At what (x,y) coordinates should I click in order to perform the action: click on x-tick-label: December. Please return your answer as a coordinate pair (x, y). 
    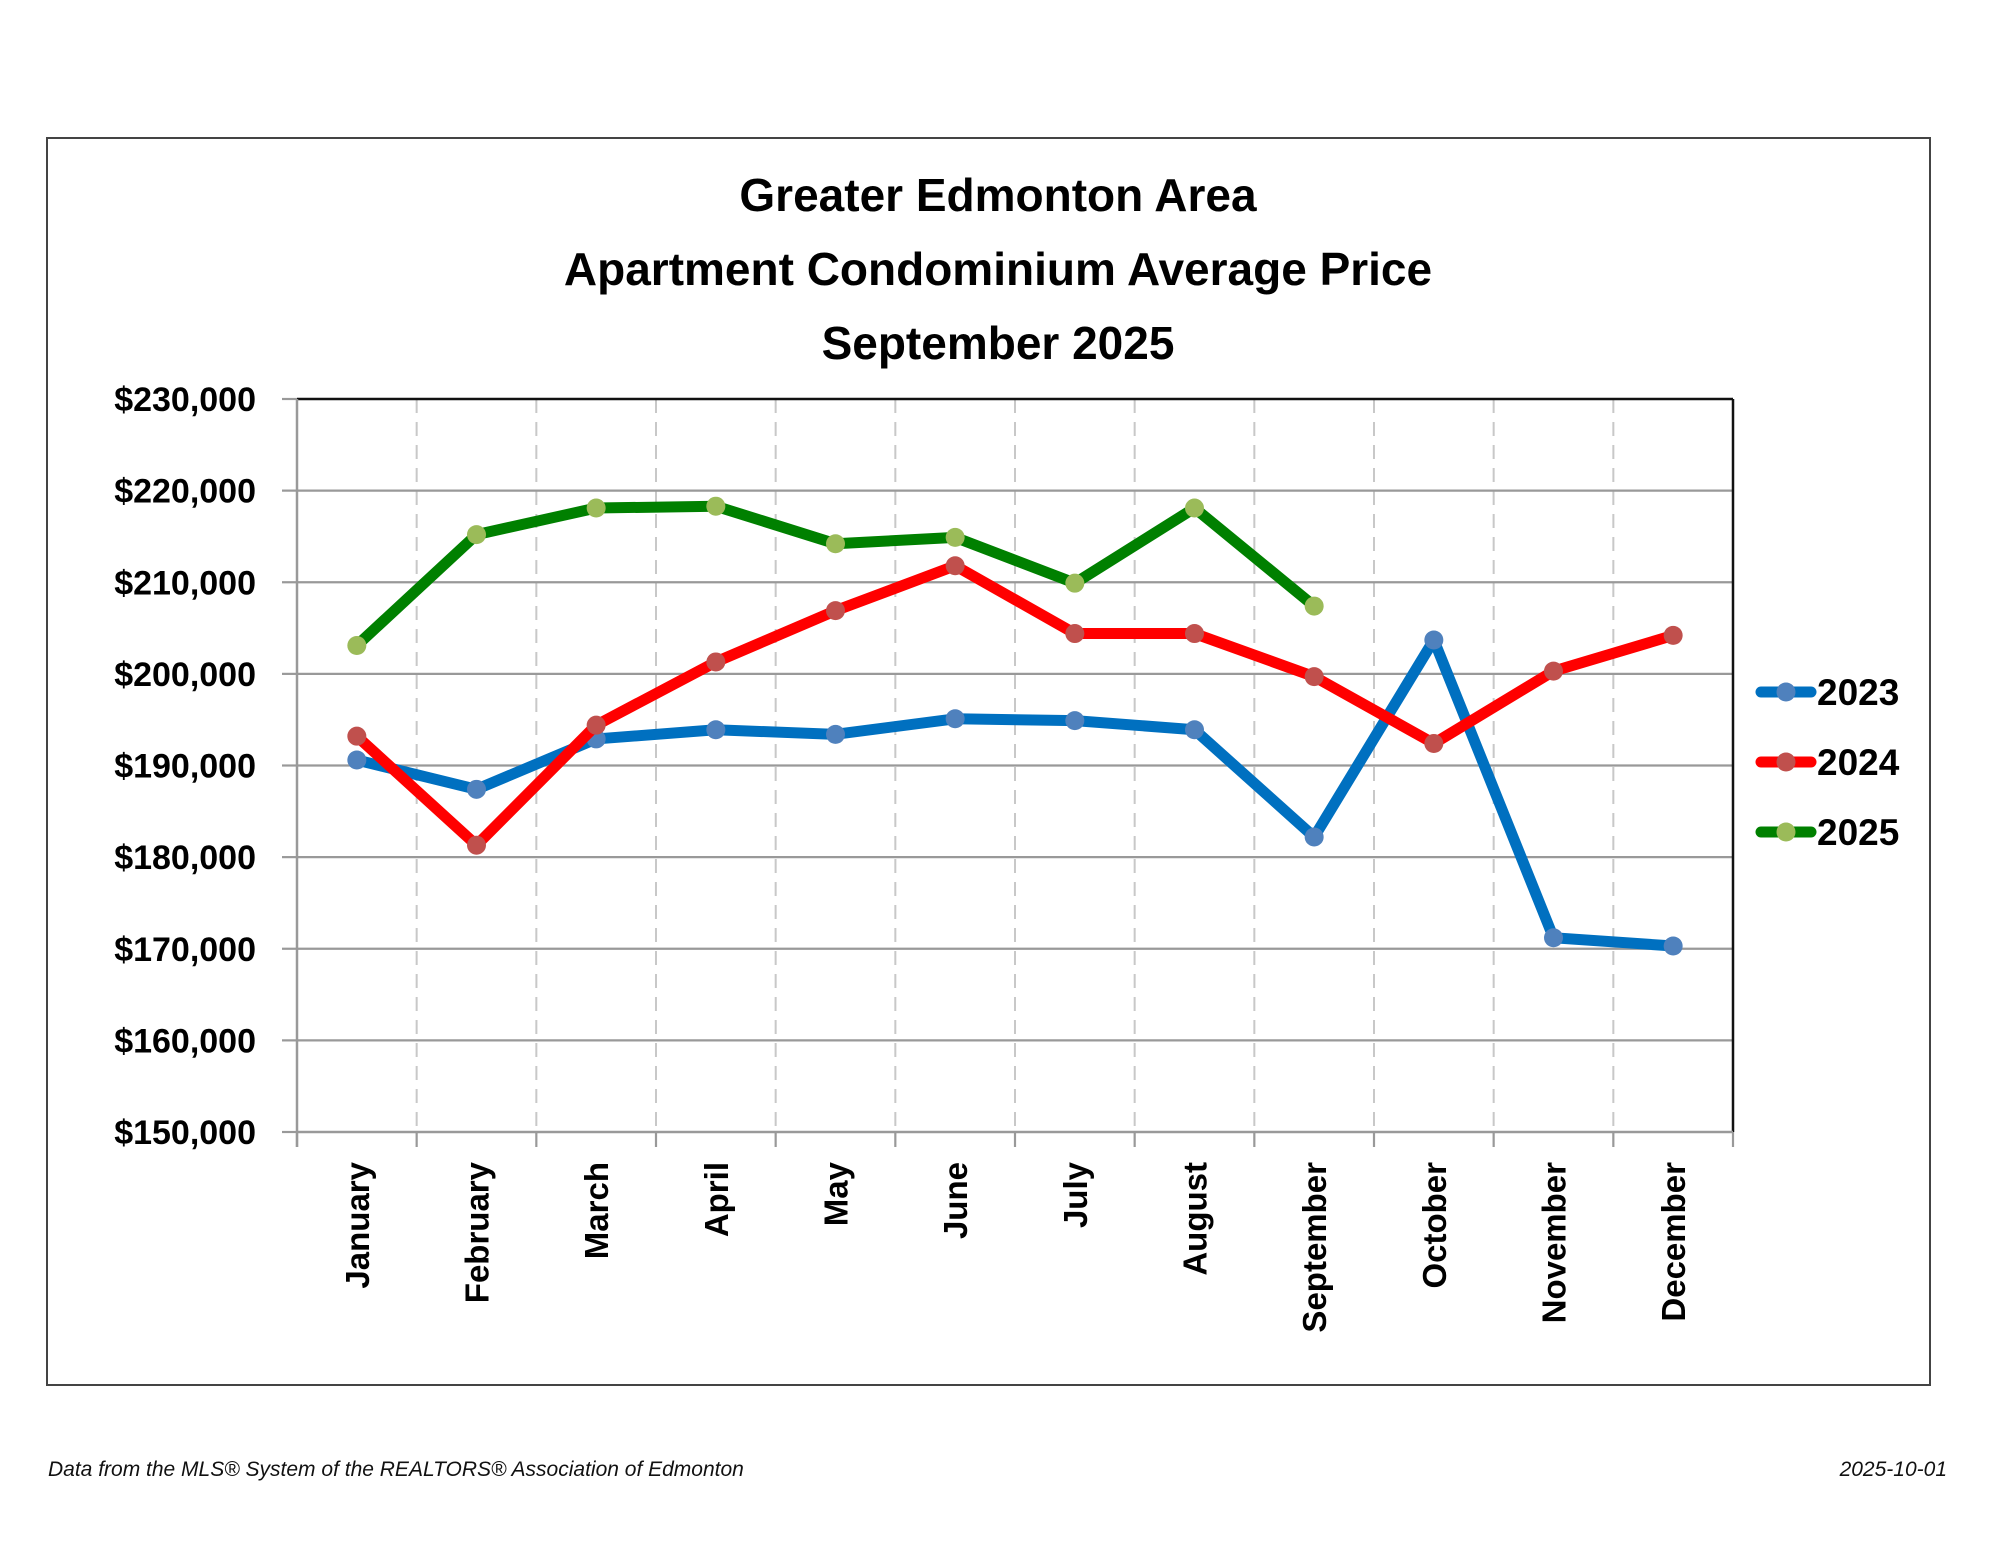
    Looking at the image, I should click on (1673, 1242).